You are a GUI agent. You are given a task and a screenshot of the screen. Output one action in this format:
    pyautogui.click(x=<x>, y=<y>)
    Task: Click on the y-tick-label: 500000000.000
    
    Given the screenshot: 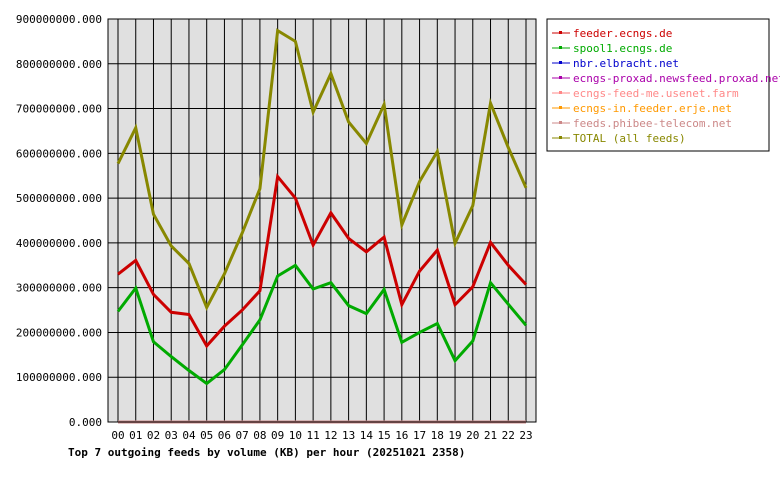 What is the action you would take?
    pyautogui.click(x=59, y=198)
    